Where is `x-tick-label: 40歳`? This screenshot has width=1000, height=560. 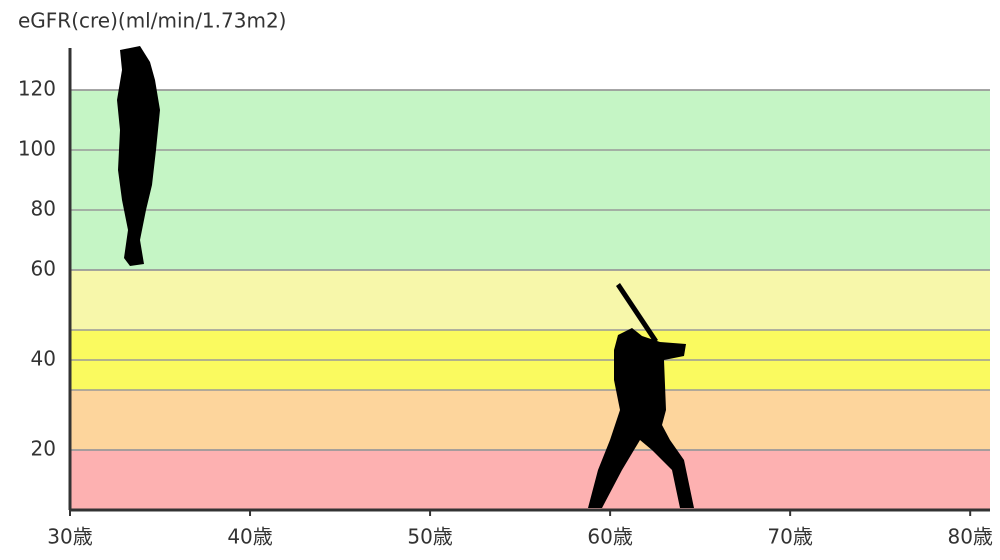 x-tick-label: 40歳 is located at coordinates (249, 537).